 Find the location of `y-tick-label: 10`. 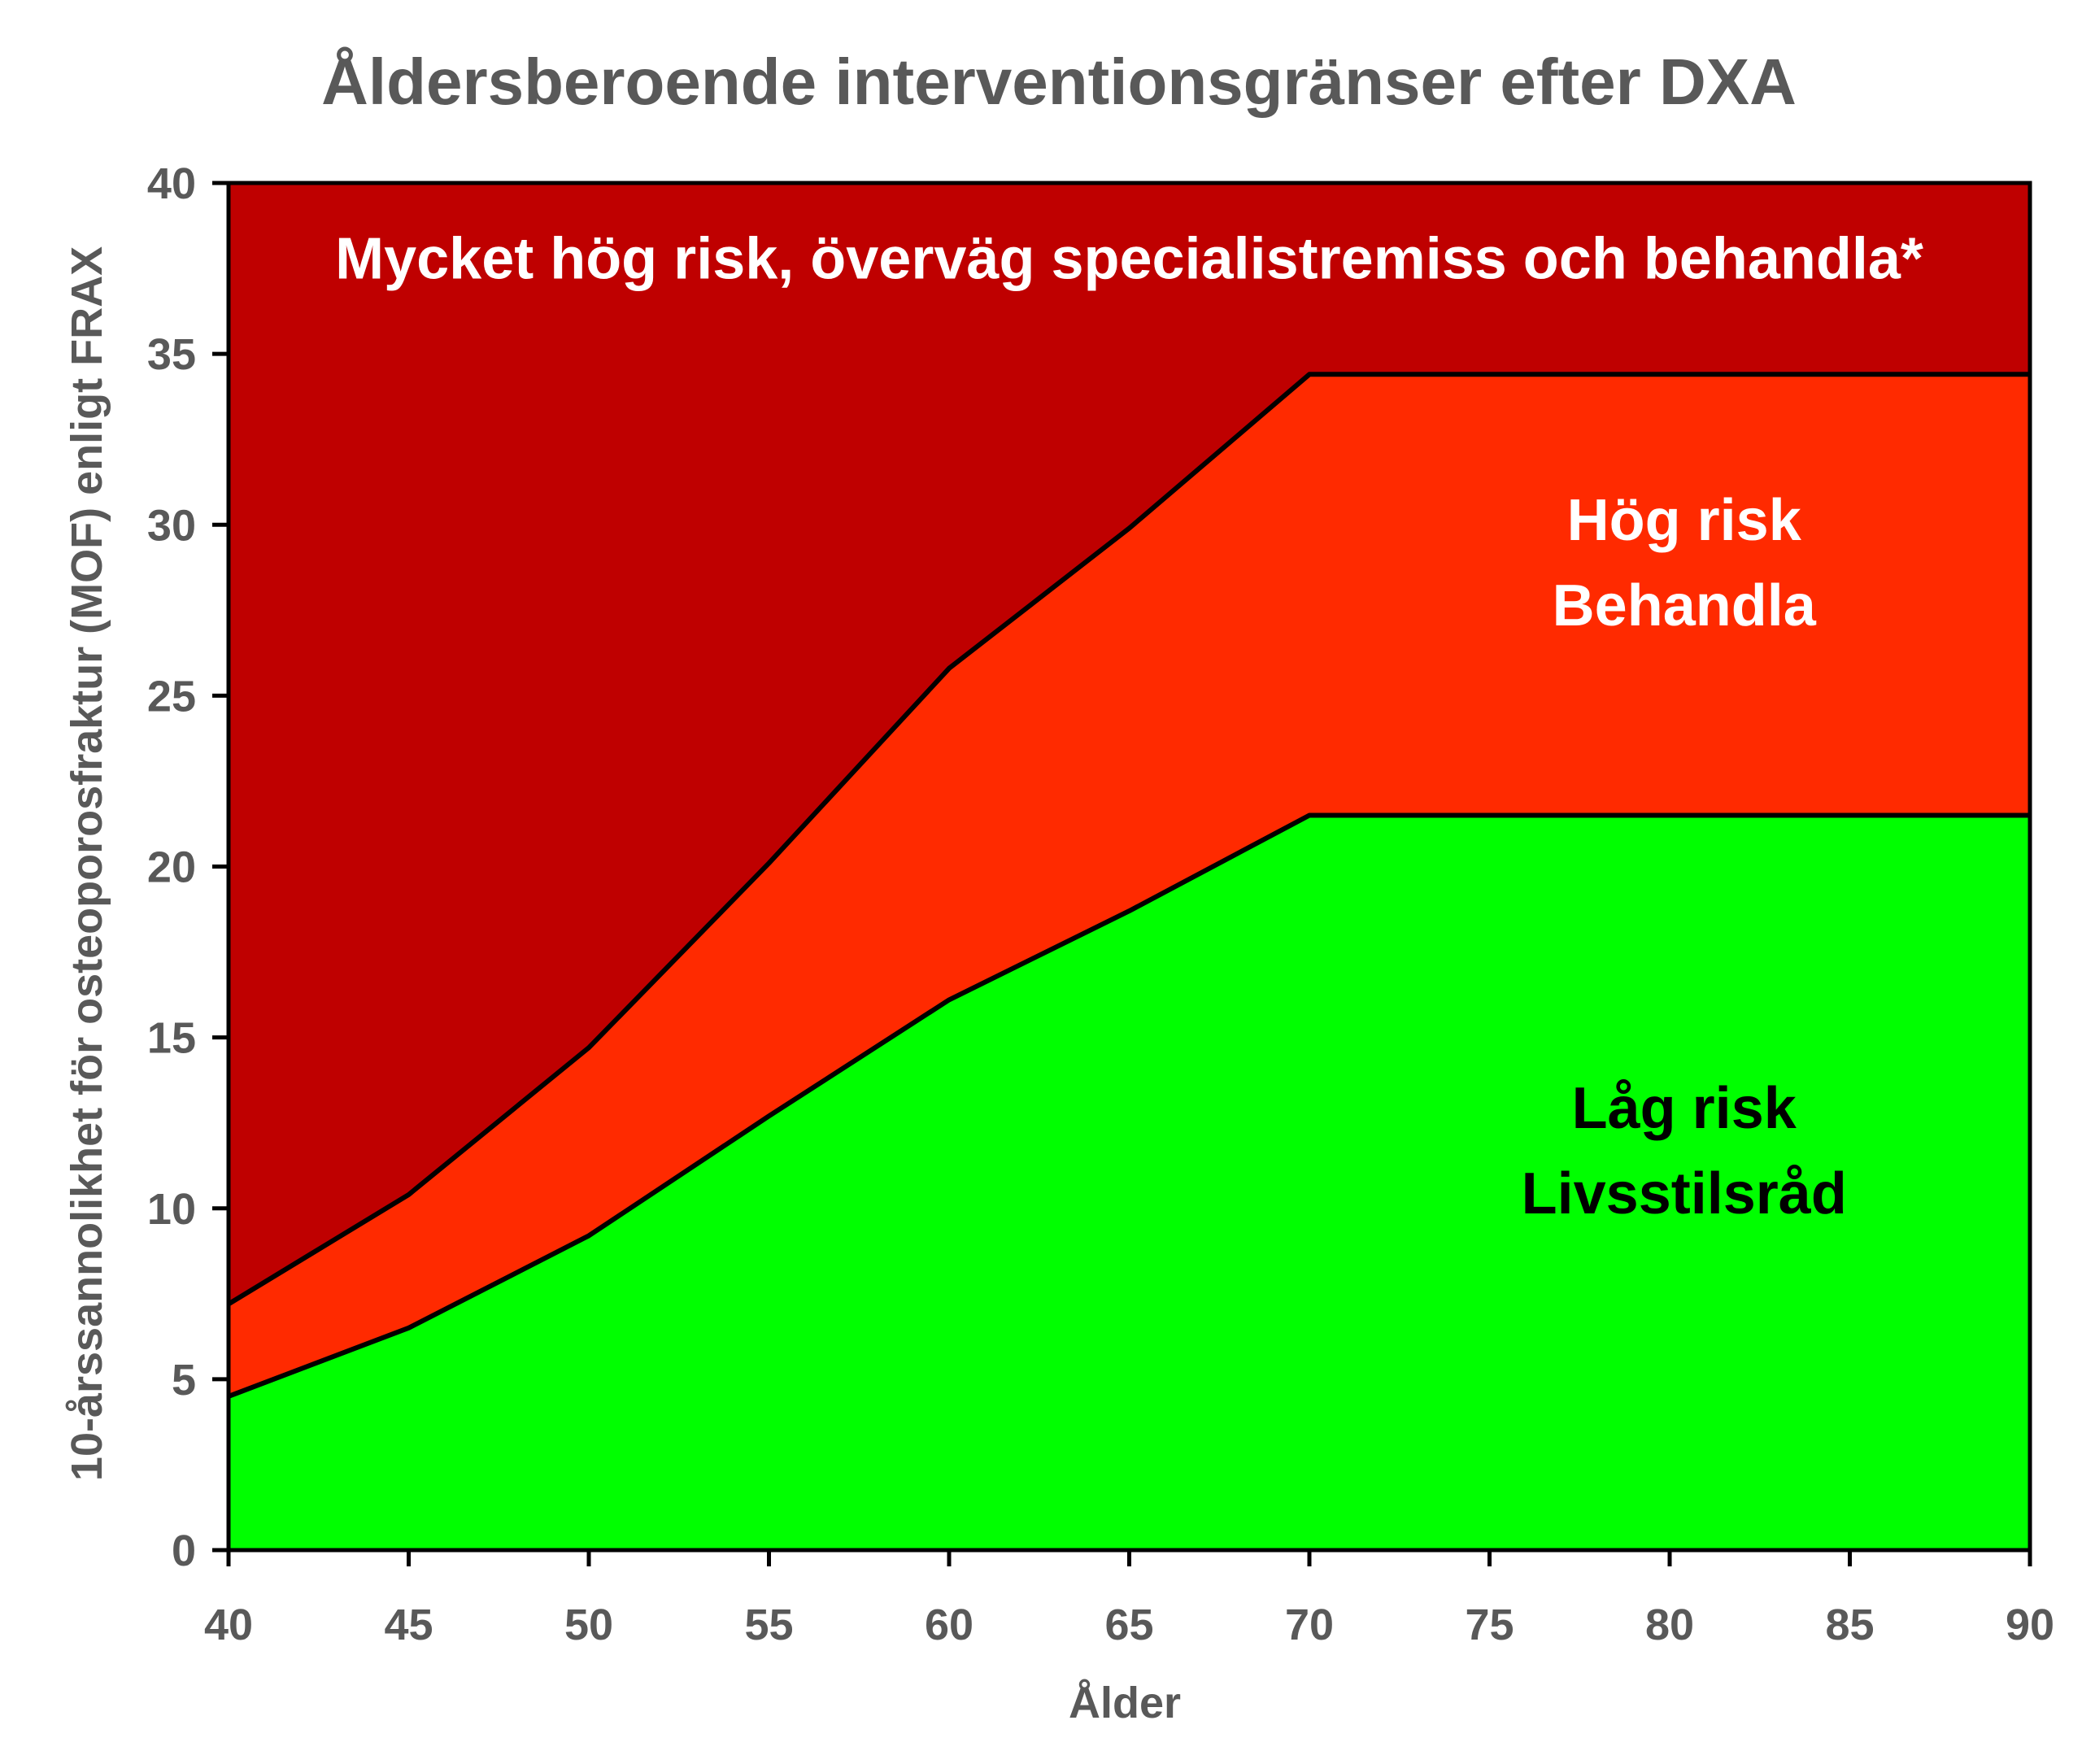

y-tick-label: 10 is located at coordinates (171, 1209).